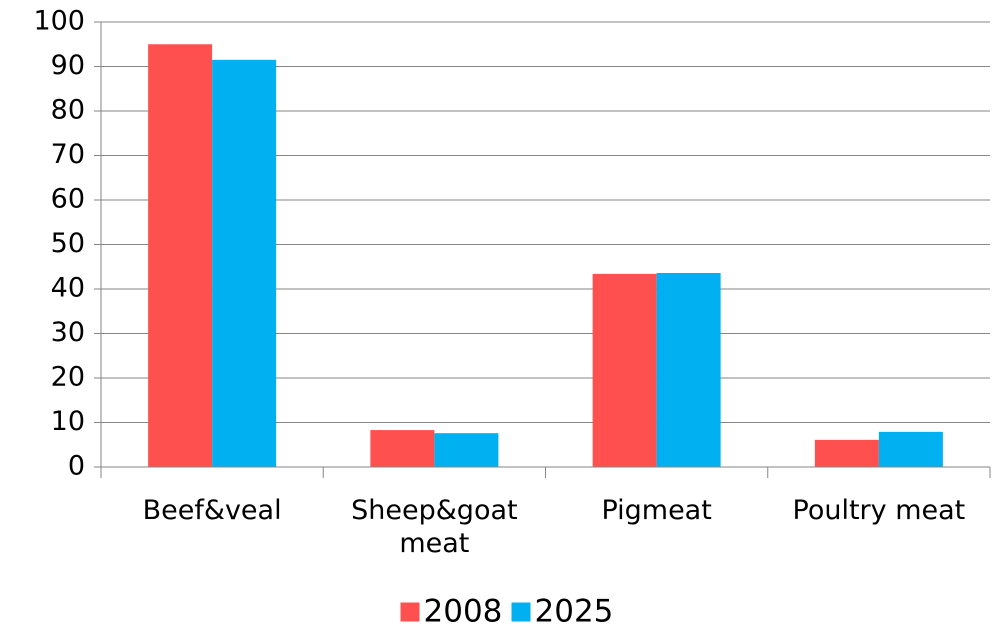  I want to click on x-tick-label: Sheep&goat meat, so click(434, 527).